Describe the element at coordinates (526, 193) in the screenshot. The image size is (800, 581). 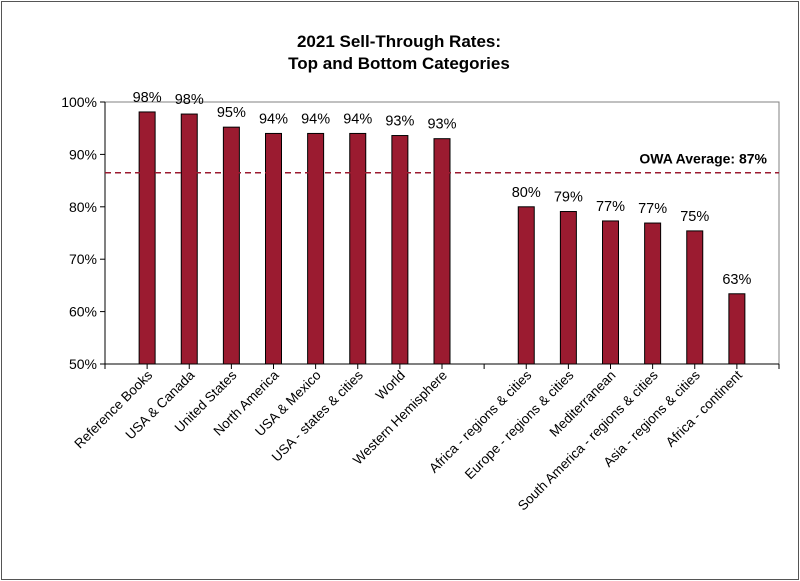
I see `data-label: 80%` at that location.